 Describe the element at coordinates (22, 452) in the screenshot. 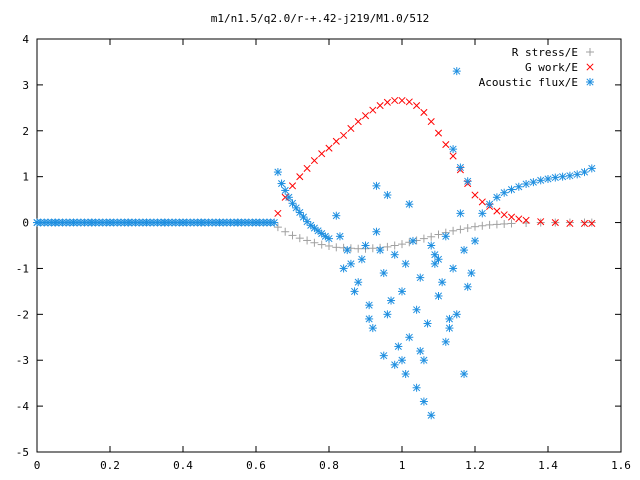

I see `y-tick-label: -5` at that location.